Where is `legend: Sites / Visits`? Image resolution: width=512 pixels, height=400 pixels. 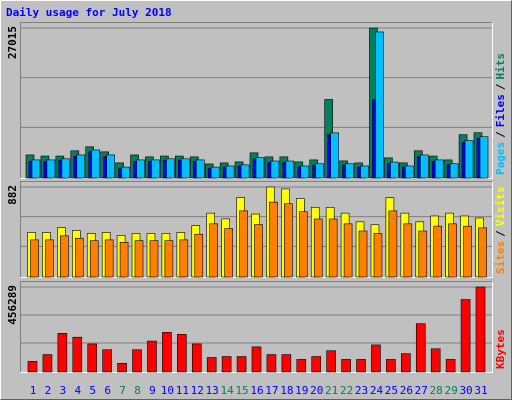 legend: Sites / Visits is located at coordinates (500, 231).